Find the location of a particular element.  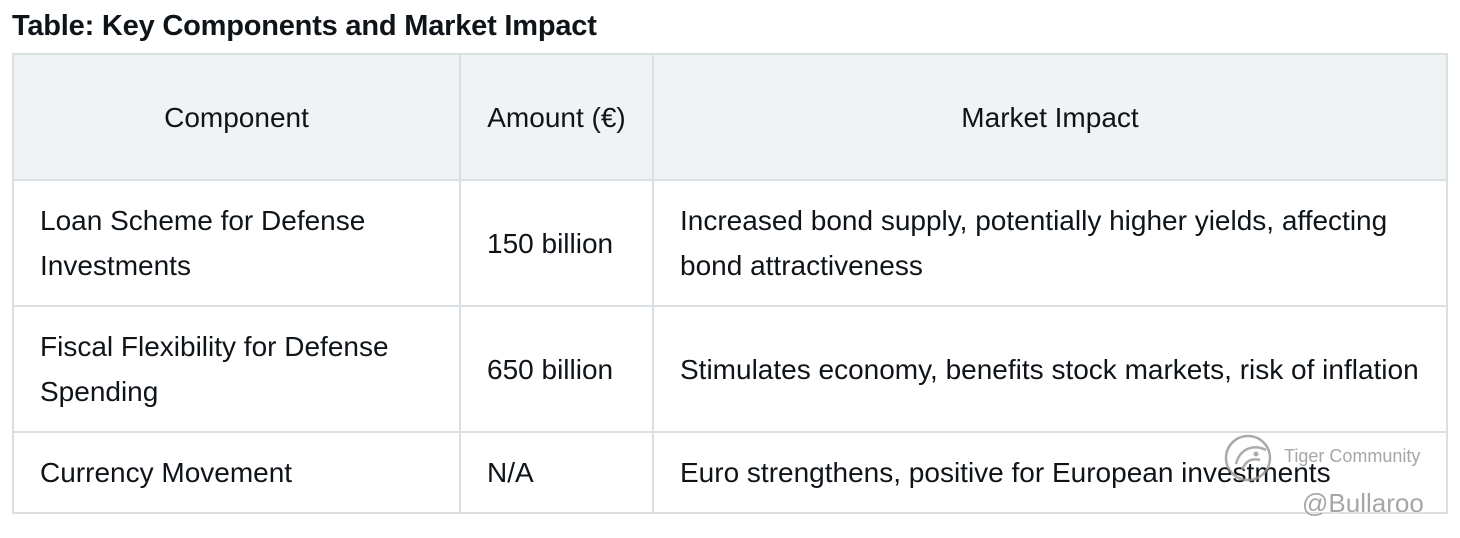

header-component: Component is located at coordinates (236, 117).